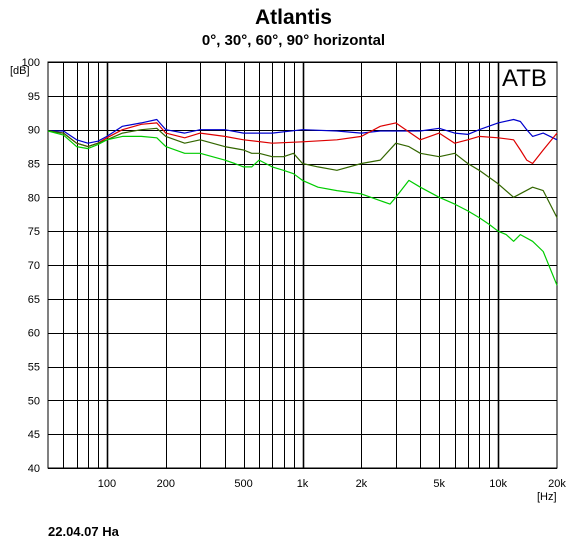  I want to click on brand-label: ATB, so click(524, 78).